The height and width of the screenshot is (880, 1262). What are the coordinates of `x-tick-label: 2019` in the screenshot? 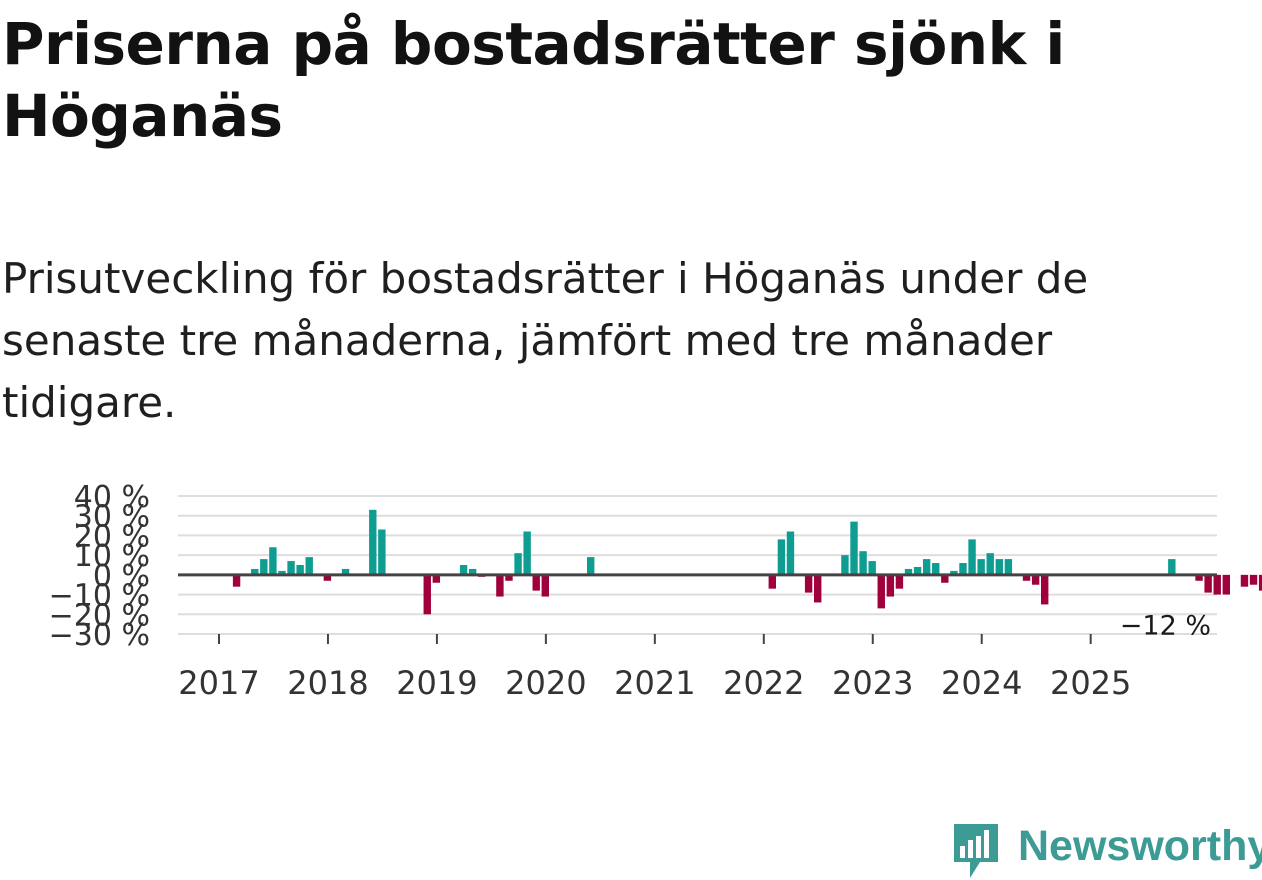 It's located at (436, 683).